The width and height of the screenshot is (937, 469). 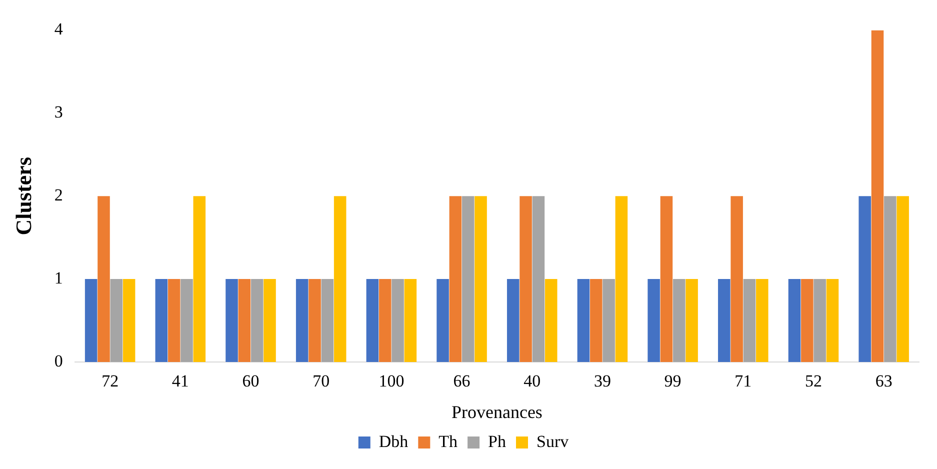 I want to click on x-tick-label: 63, so click(x=883, y=381).